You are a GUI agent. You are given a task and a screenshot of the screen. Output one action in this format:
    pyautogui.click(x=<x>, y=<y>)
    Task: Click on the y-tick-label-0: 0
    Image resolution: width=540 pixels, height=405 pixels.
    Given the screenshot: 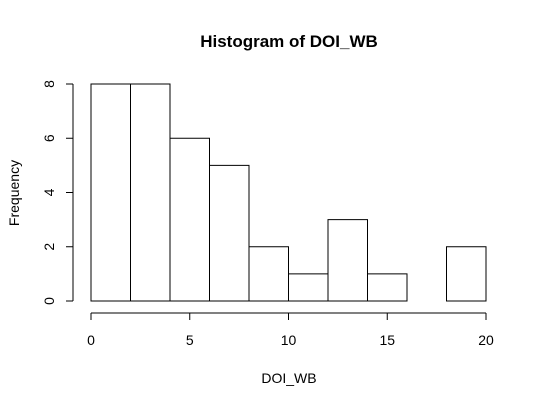 What is the action you would take?
    pyautogui.click(x=49, y=301)
    